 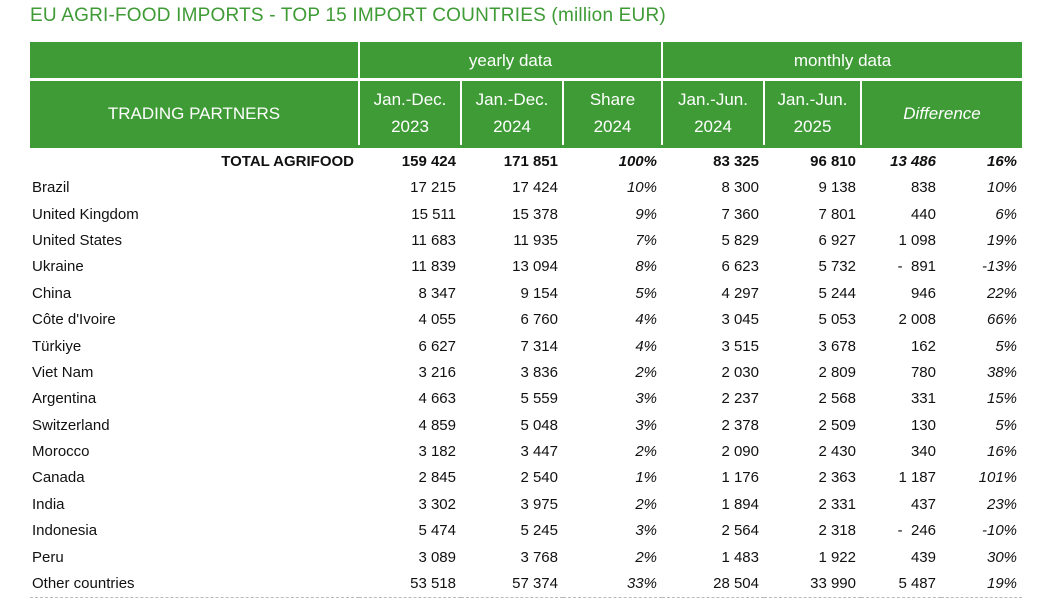 What do you see at coordinates (917, 240) in the screenshot?
I see `value-difference-abs: 1 098` at bounding box center [917, 240].